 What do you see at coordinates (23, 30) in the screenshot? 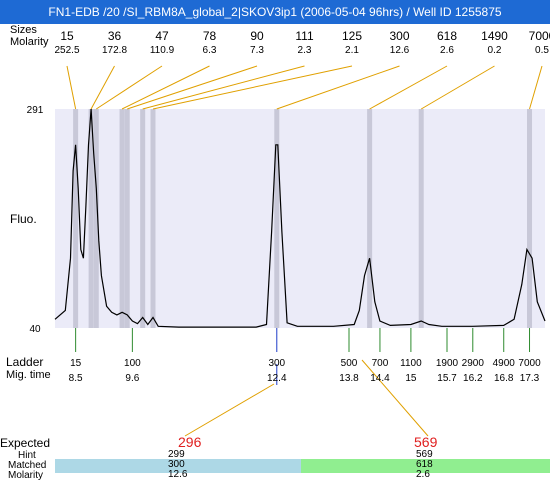
I see `size-row-label: Sizes` at bounding box center [23, 30].